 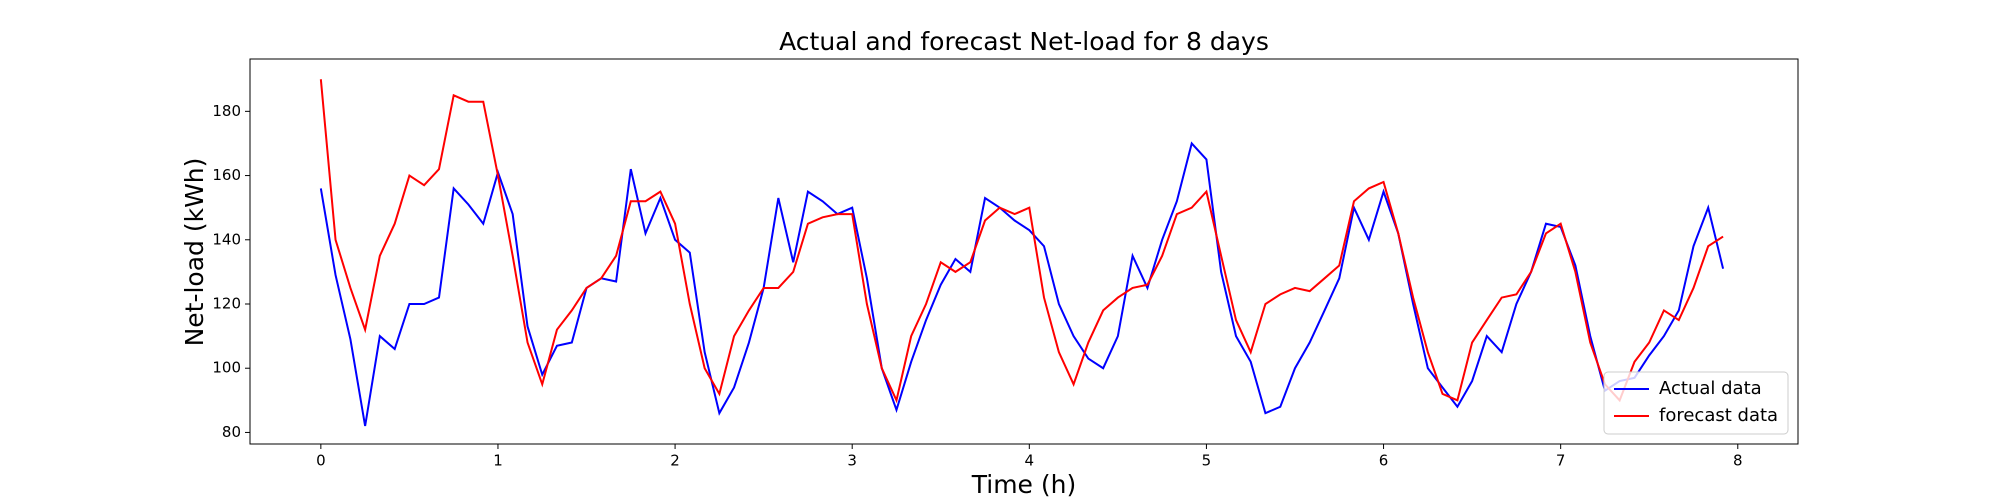 What do you see at coordinates (226, 111) in the screenshot?
I see `y-tick-label: 180` at bounding box center [226, 111].